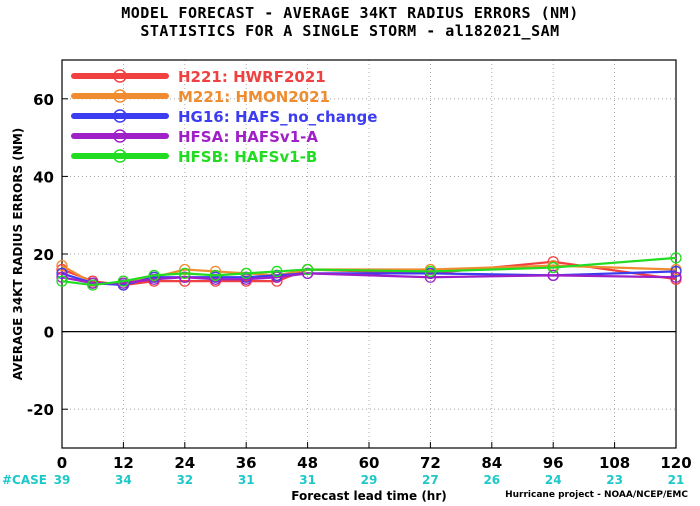 This screenshot has width=700, height=506. I want to click on x-tick-label: 12, so click(123, 463).